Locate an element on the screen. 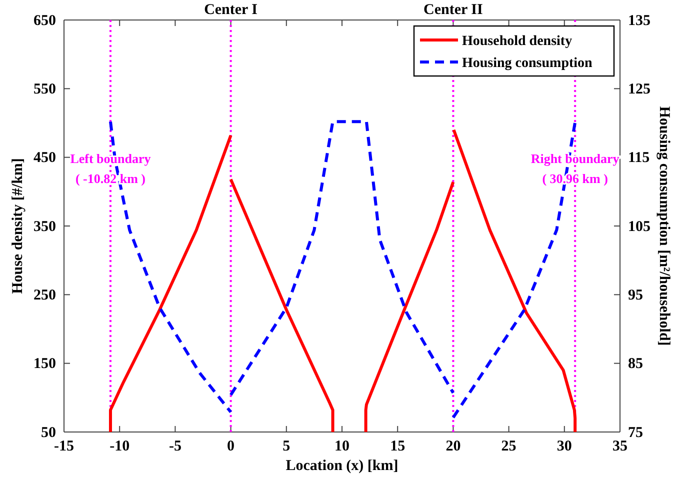  y2-axis-title: Housing consumption [m²/household] is located at coordinates (664, 226).